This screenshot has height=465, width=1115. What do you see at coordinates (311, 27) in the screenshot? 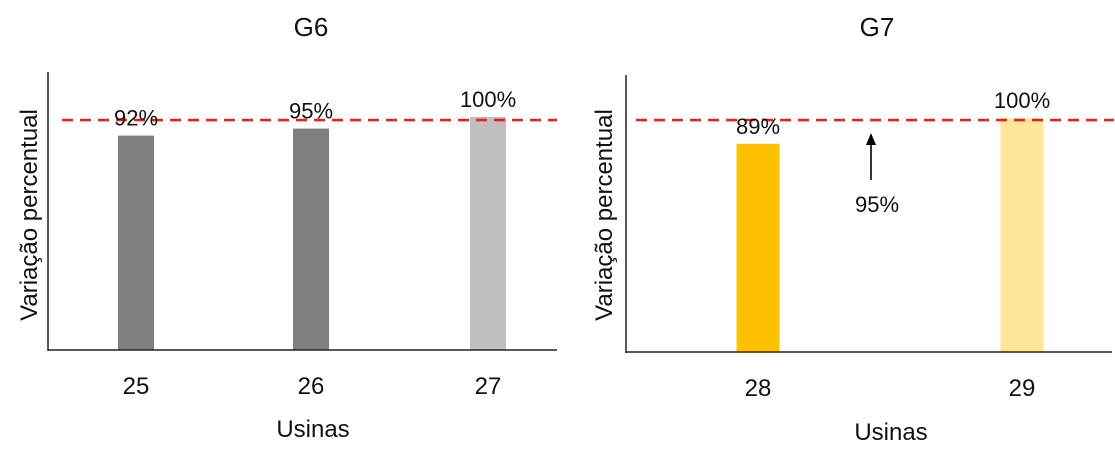
I see `chart-title: G6` at bounding box center [311, 27].